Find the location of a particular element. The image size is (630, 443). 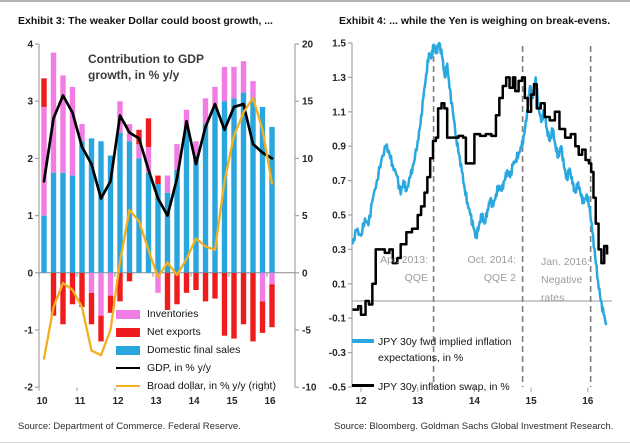

legend-label: GDP, in % y/y is located at coordinates (179, 368).